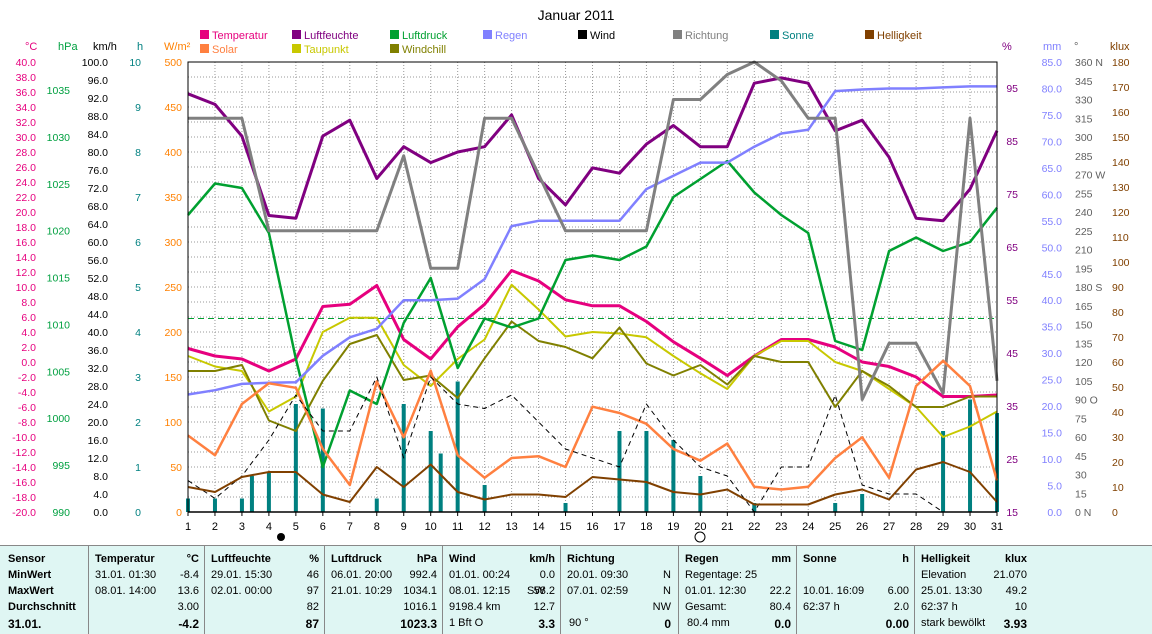  What do you see at coordinates (462, 559) in the screenshot?
I see `wind-header: Wind` at bounding box center [462, 559].